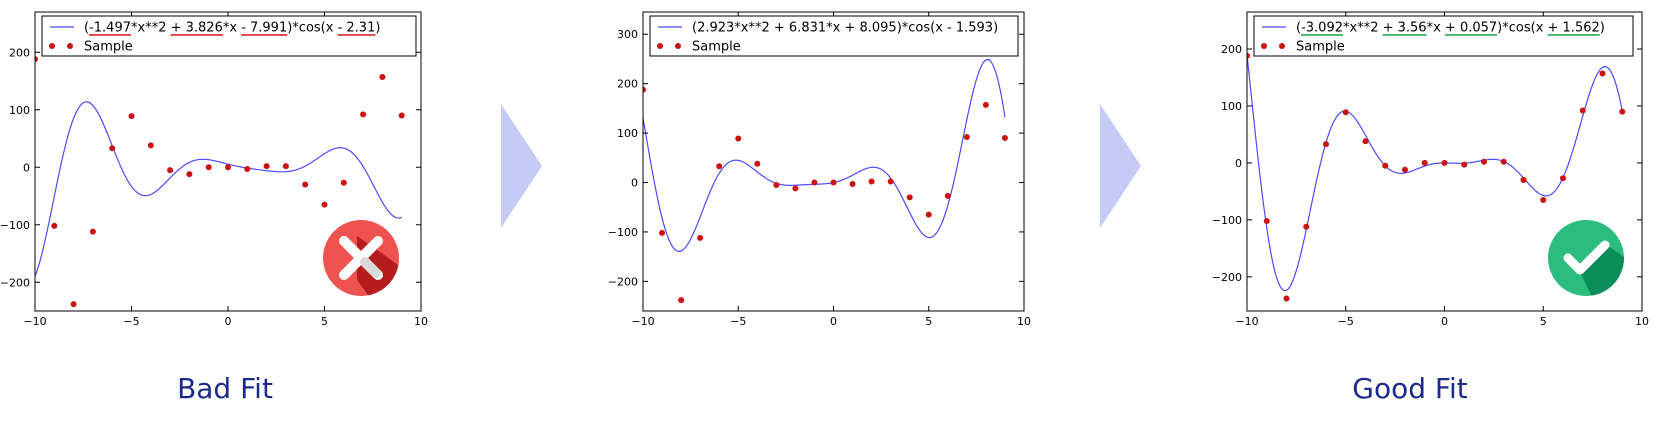 This screenshot has width=1654, height=428. Describe the element at coordinates (225, 388) in the screenshot. I see `bad-fit-label: Bad Fit` at that location.